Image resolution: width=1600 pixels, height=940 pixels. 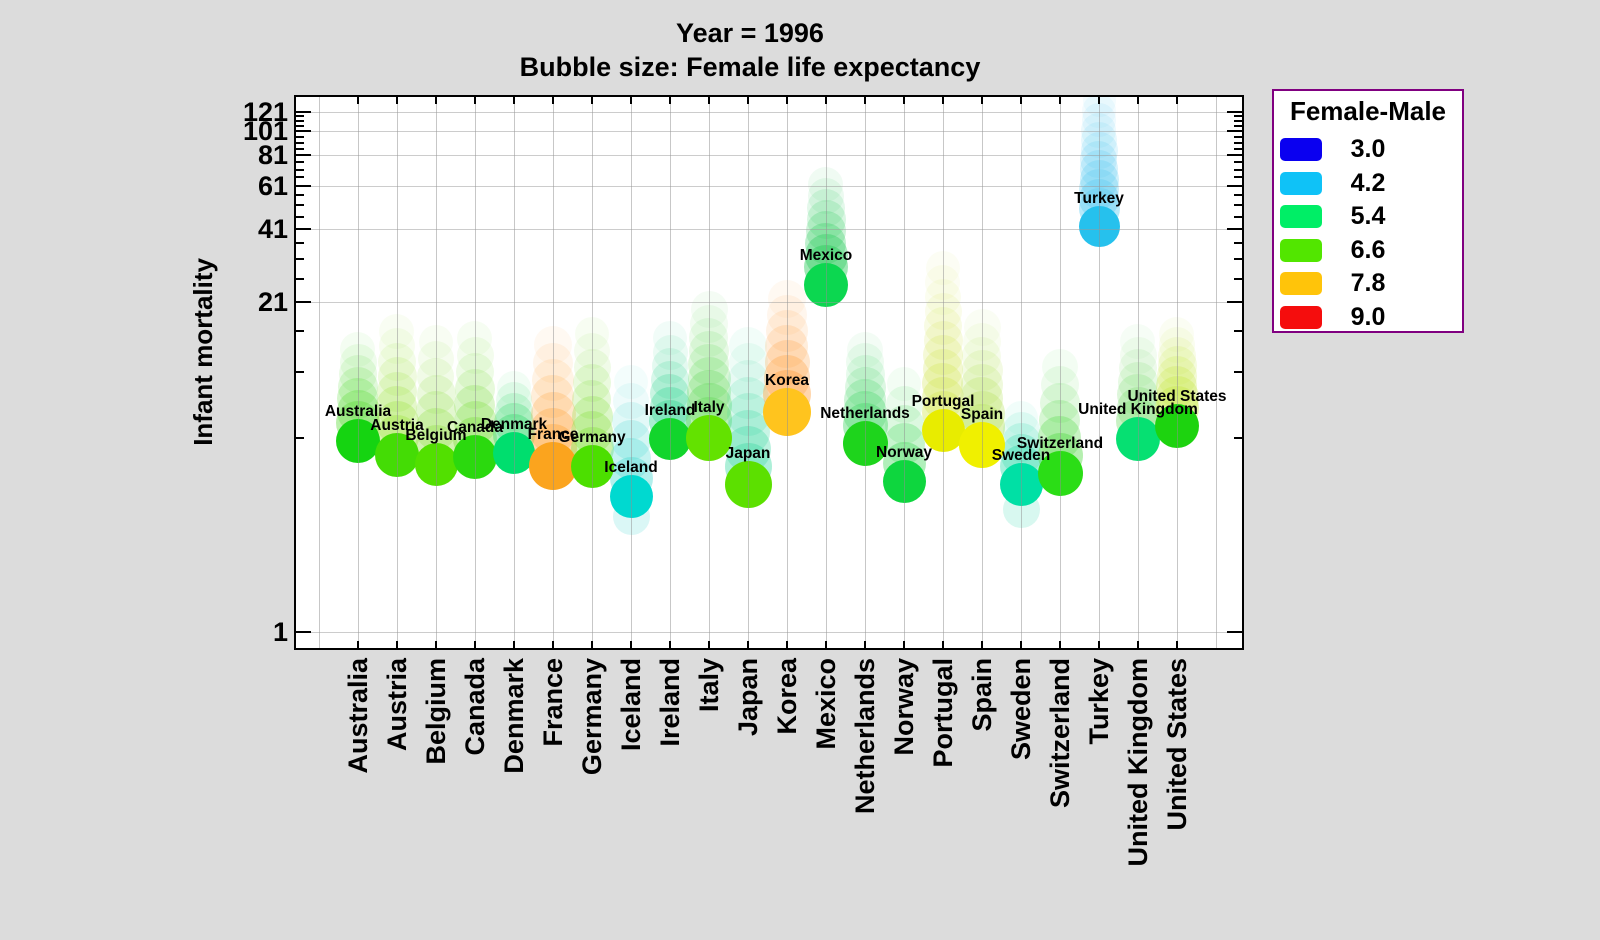 What do you see at coordinates (630, 458) in the screenshot?
I see `trail-bubble-iceland` at bounding box center [630, 458].